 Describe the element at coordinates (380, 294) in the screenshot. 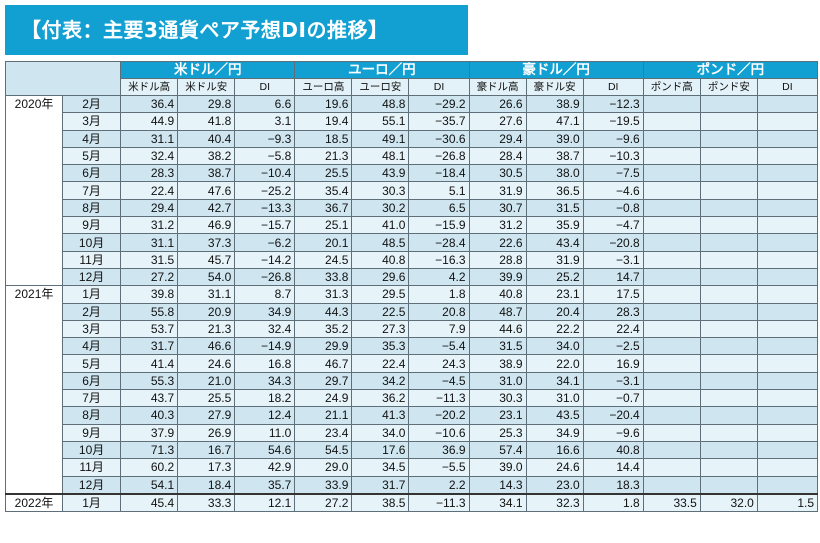

I see `value-cell: 29.5` at that location.